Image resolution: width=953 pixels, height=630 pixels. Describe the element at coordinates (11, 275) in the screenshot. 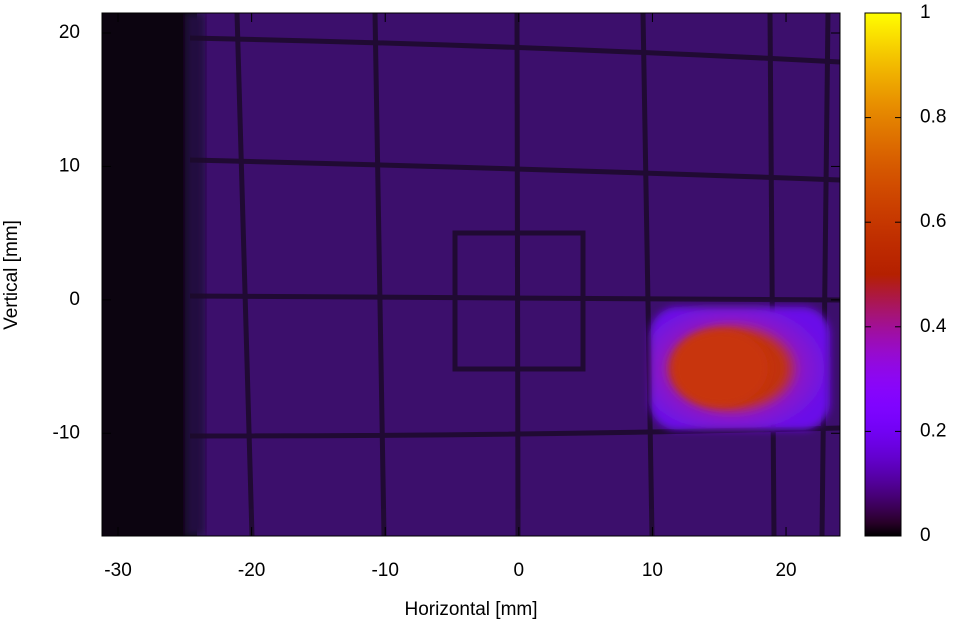

I see `y-axis-label: Vertical [mm]` at that location.